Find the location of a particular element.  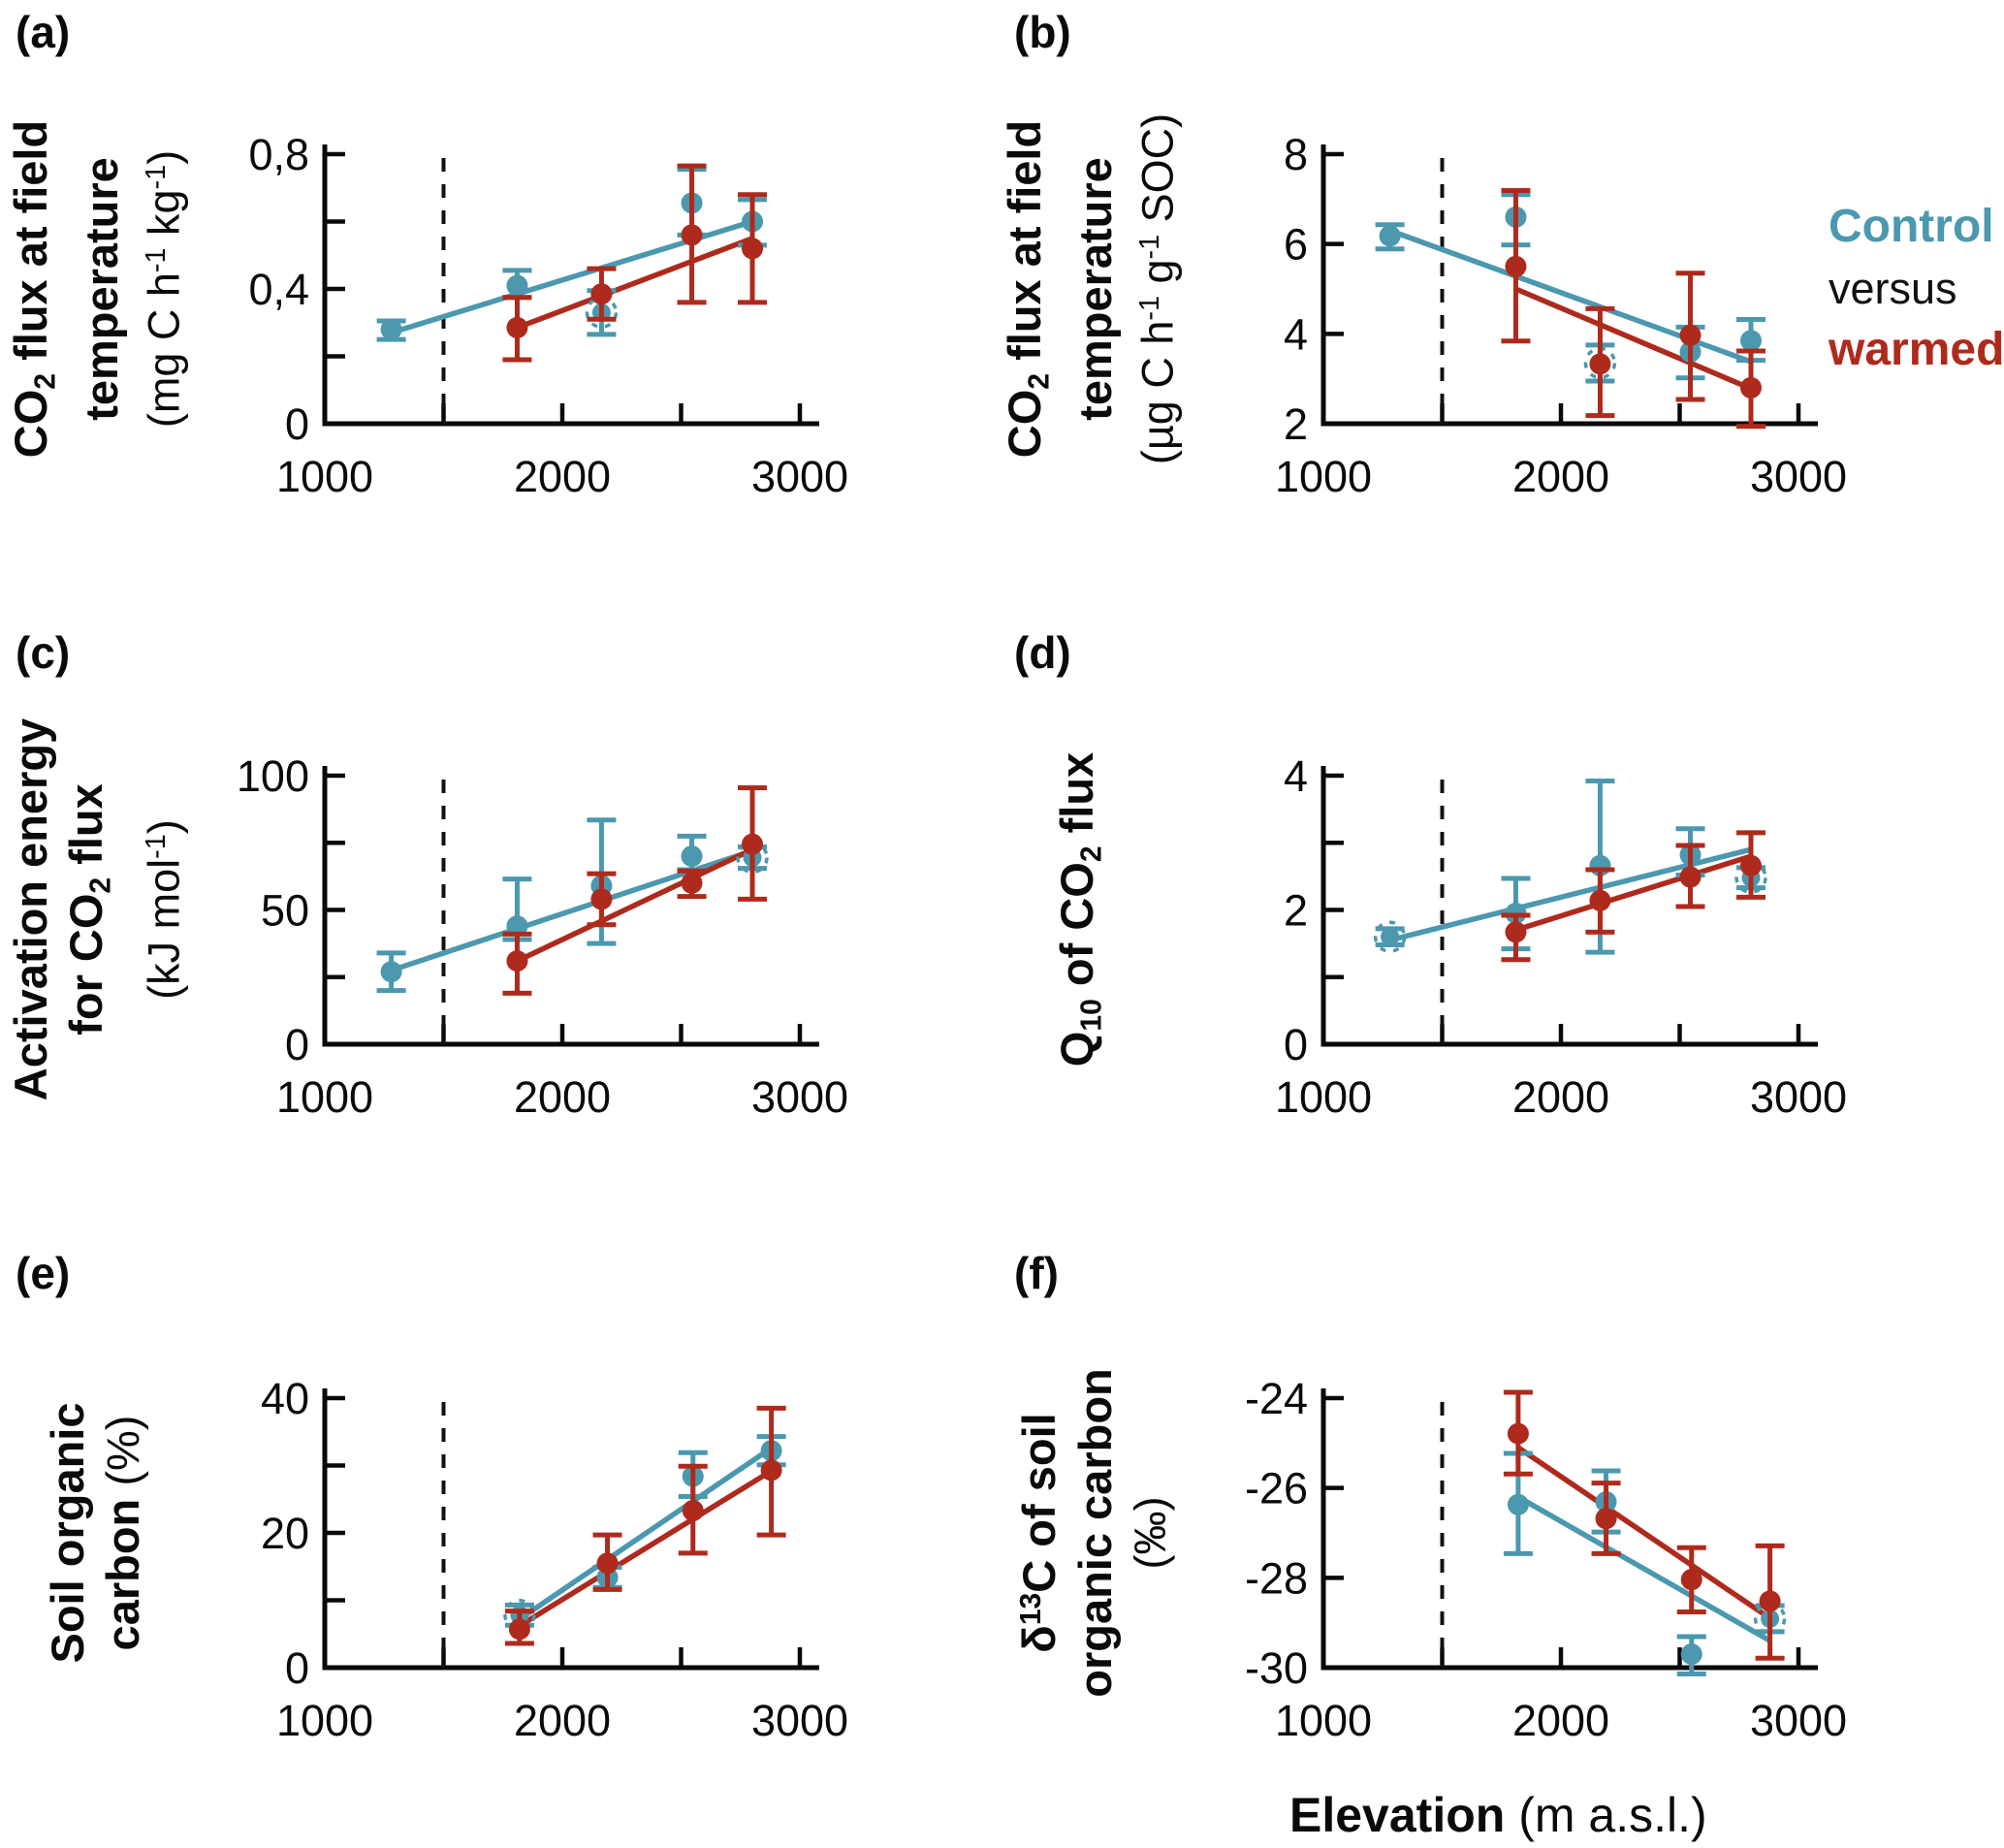

y-tick-label: -26 is located at coordinates (1276, 1488).